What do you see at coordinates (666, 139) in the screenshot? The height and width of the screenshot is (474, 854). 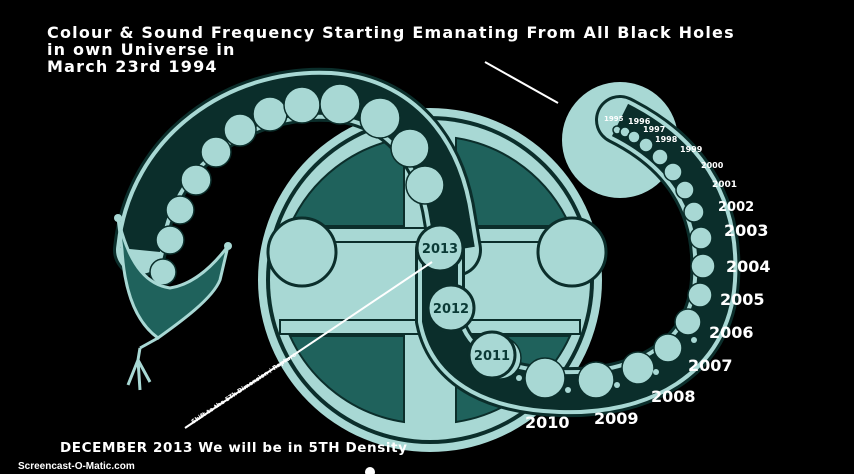 I see `year-1998: 1998` at bounding box center [666, 139].